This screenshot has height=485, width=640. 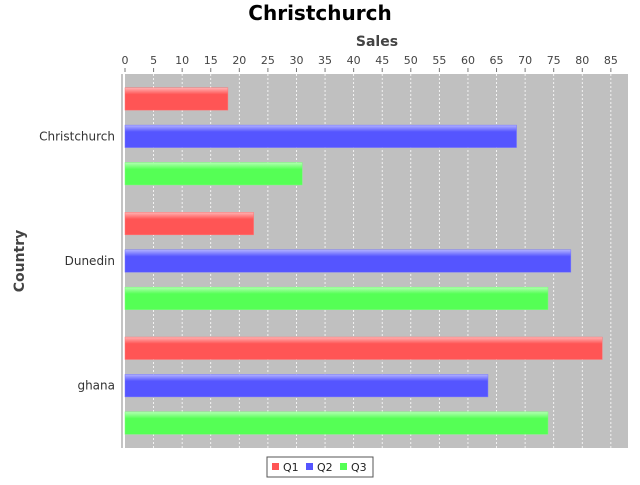 I want to click on category-labels: Christchurch Dunedin ghana, so click(x=77, y=260).